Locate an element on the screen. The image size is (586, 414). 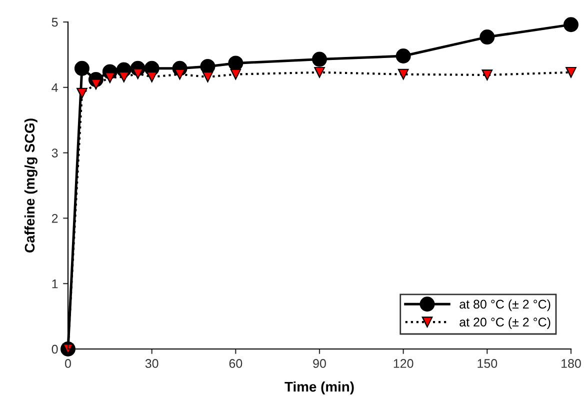
x-tick-label: 90 is located at coordinates (319, 363).